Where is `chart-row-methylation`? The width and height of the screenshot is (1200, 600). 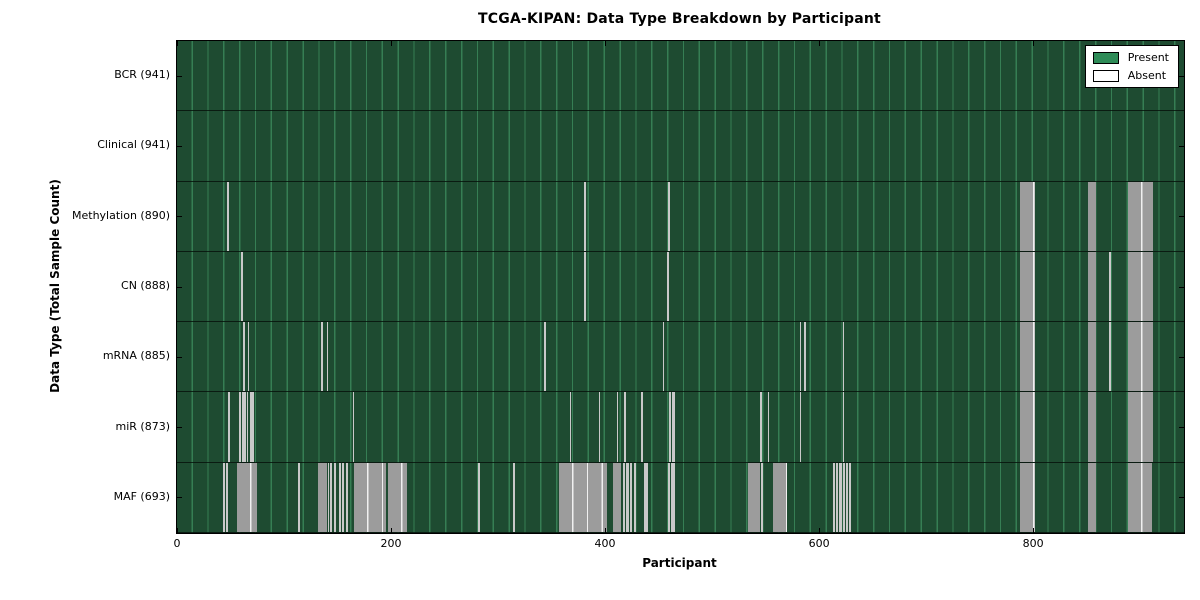
chart-row-methylation is located at coordinates (680, 216).